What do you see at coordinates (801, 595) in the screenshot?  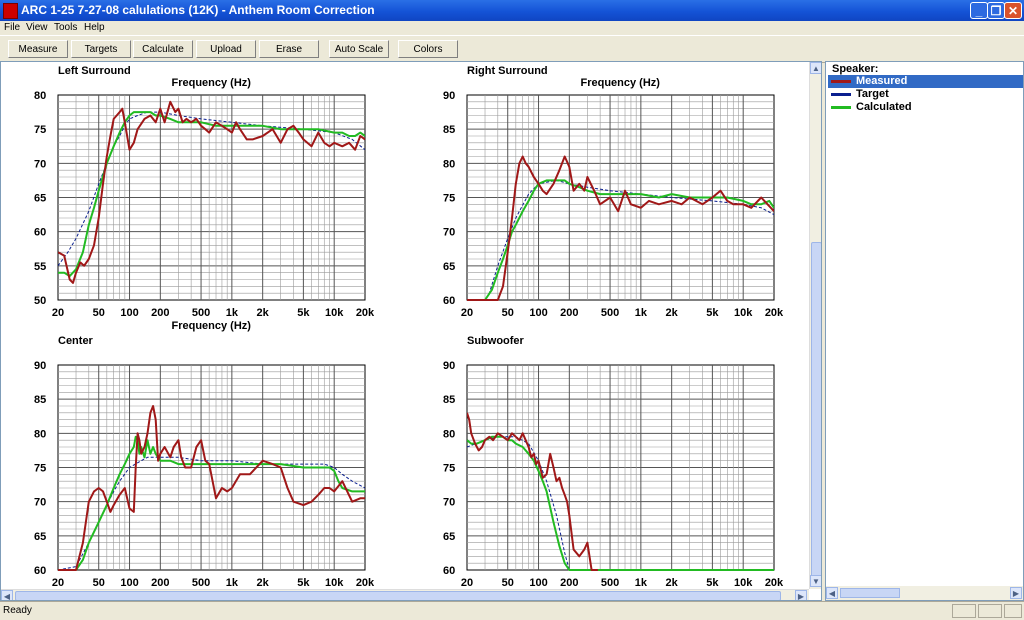 I see `scroll-right-icon: ▶` at bounding box center [801, 595].